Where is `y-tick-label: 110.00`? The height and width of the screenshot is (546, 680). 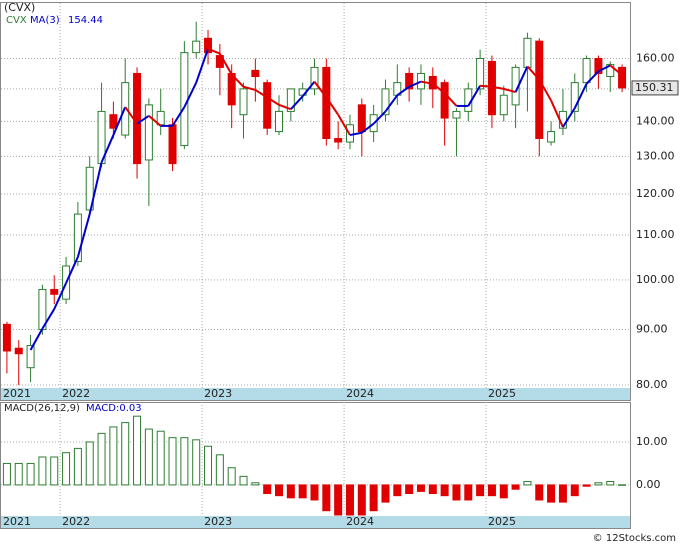
y-tick-label: 110.00 is located at coordinates (655, 234).